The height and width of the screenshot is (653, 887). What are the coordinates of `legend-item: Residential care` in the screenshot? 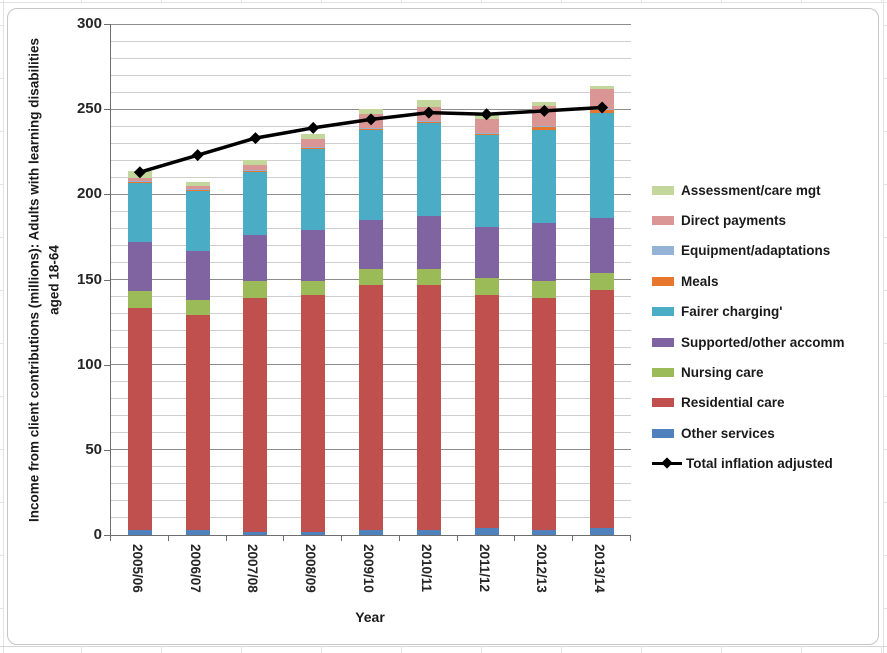 It's located at (768, 403).